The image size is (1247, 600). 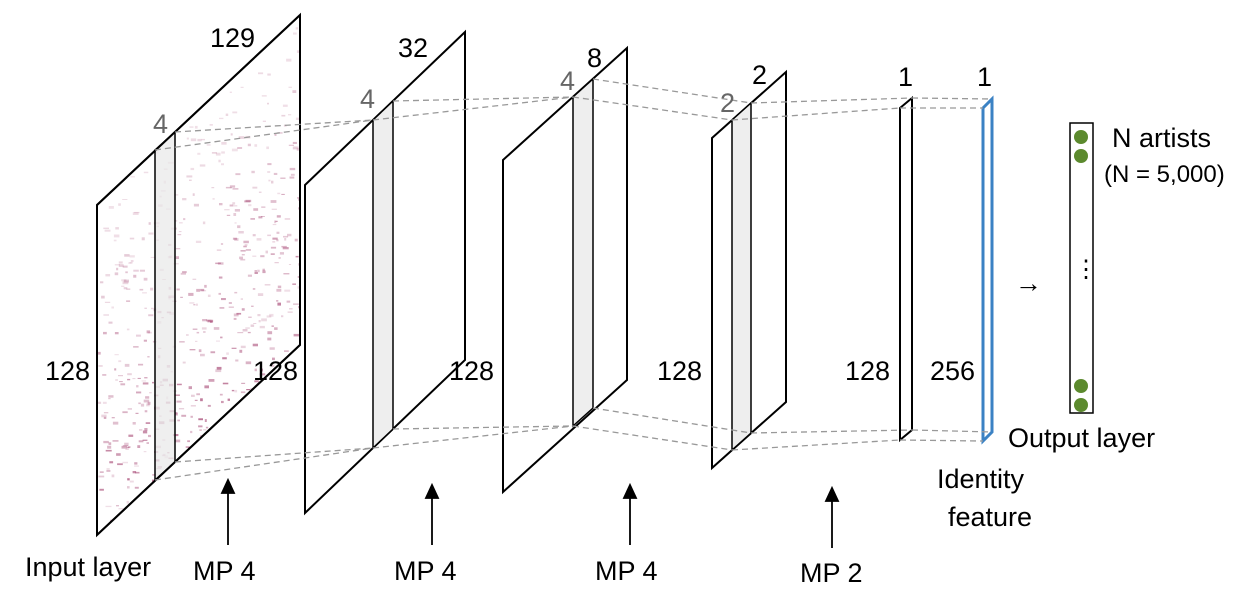 I want to click on input-kernel-window, so click(x=165, y=306).